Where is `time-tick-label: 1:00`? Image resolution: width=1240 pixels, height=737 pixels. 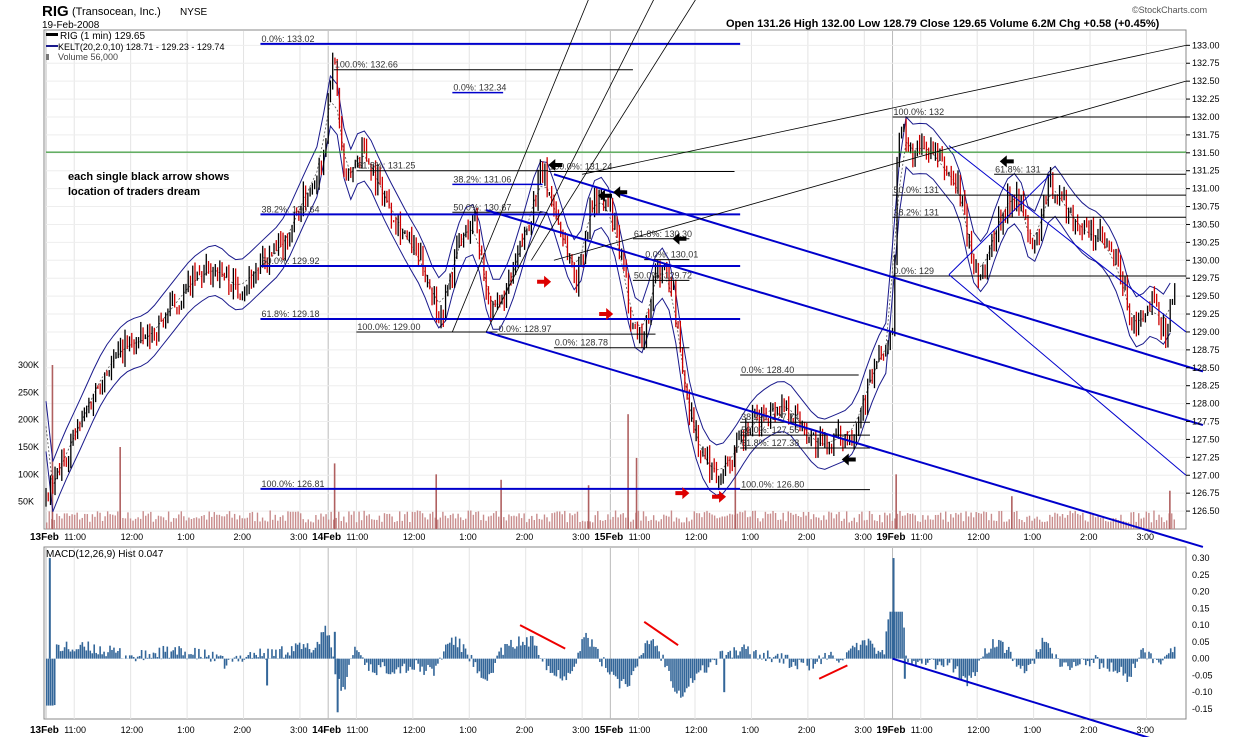
time-tick-label: 1:00 is located at coordinates (1033, 537).